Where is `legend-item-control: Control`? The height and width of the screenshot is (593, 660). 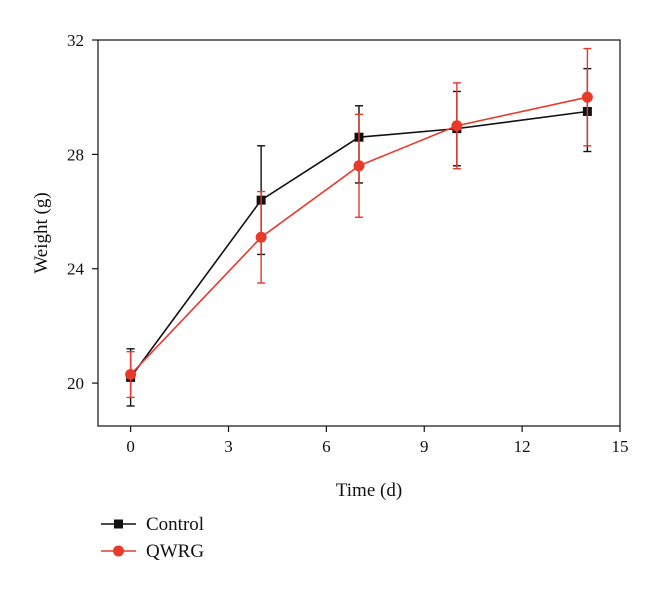
legend-item-control: Control is located at coordinates (152, 524).